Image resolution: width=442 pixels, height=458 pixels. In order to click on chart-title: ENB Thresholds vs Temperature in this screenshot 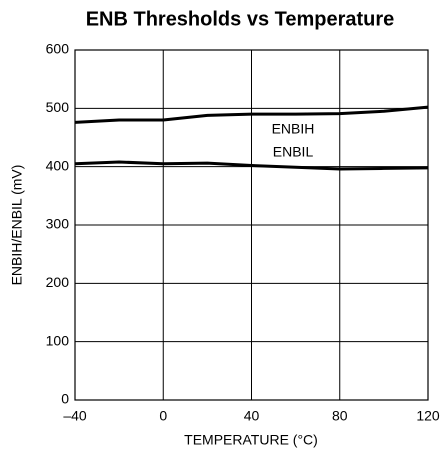, I will do `click(240, 19)`.